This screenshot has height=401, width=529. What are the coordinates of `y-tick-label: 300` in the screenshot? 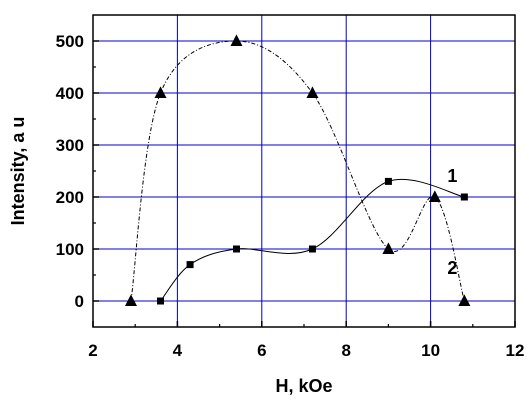 It's located at (70, 145).